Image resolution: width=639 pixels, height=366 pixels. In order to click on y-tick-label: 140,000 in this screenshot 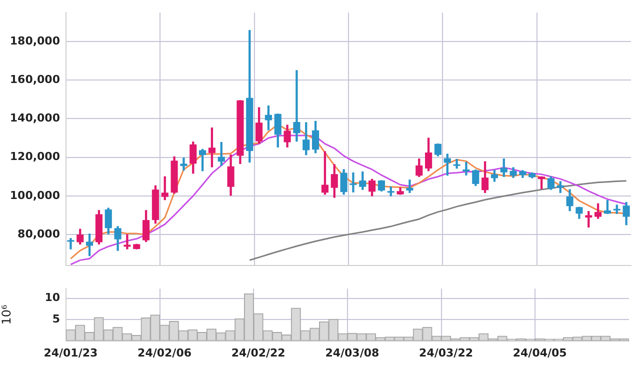, I will do `click(35, 118)`.